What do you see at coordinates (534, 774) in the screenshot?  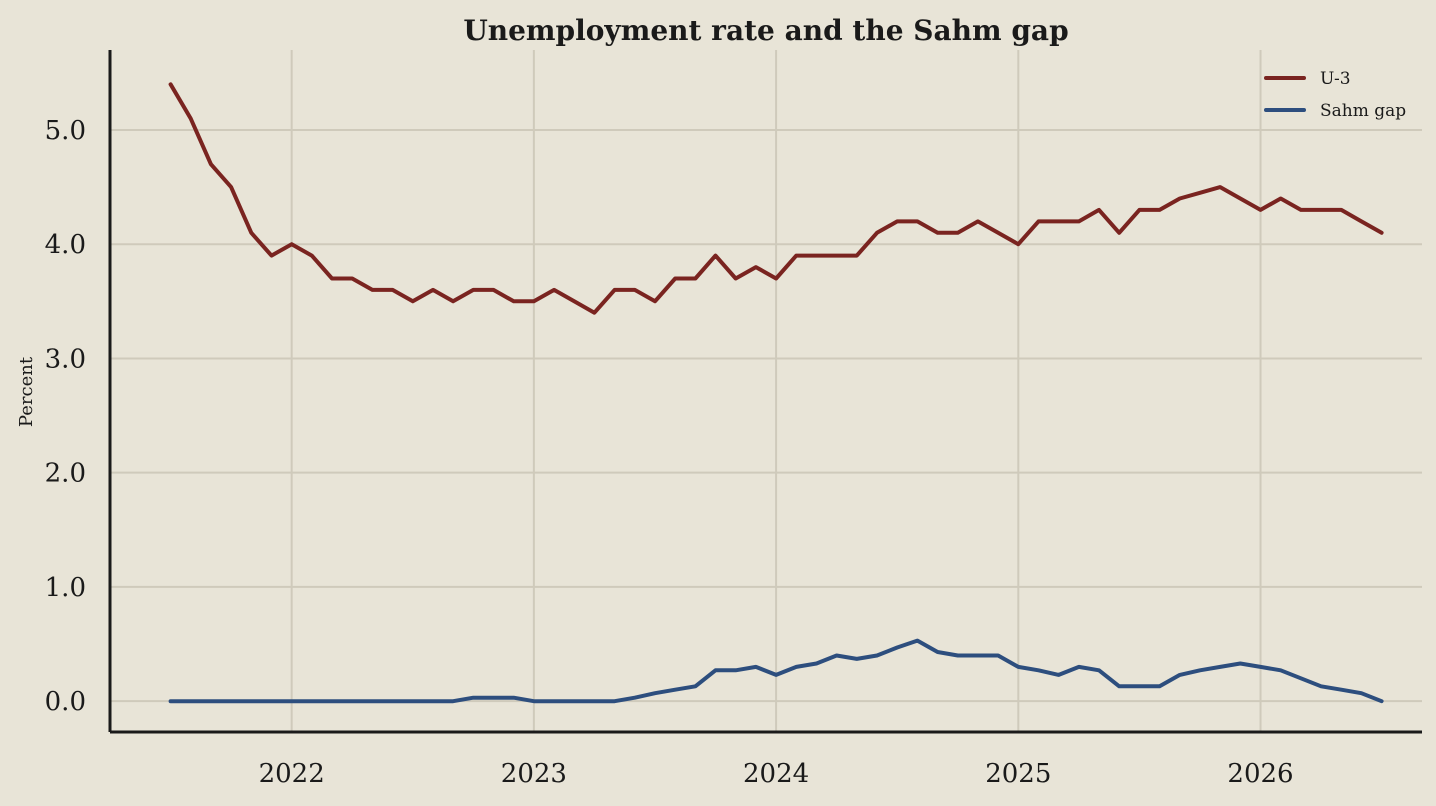 I see `x-tick-label: 2023` at bounding box center [534, 774].